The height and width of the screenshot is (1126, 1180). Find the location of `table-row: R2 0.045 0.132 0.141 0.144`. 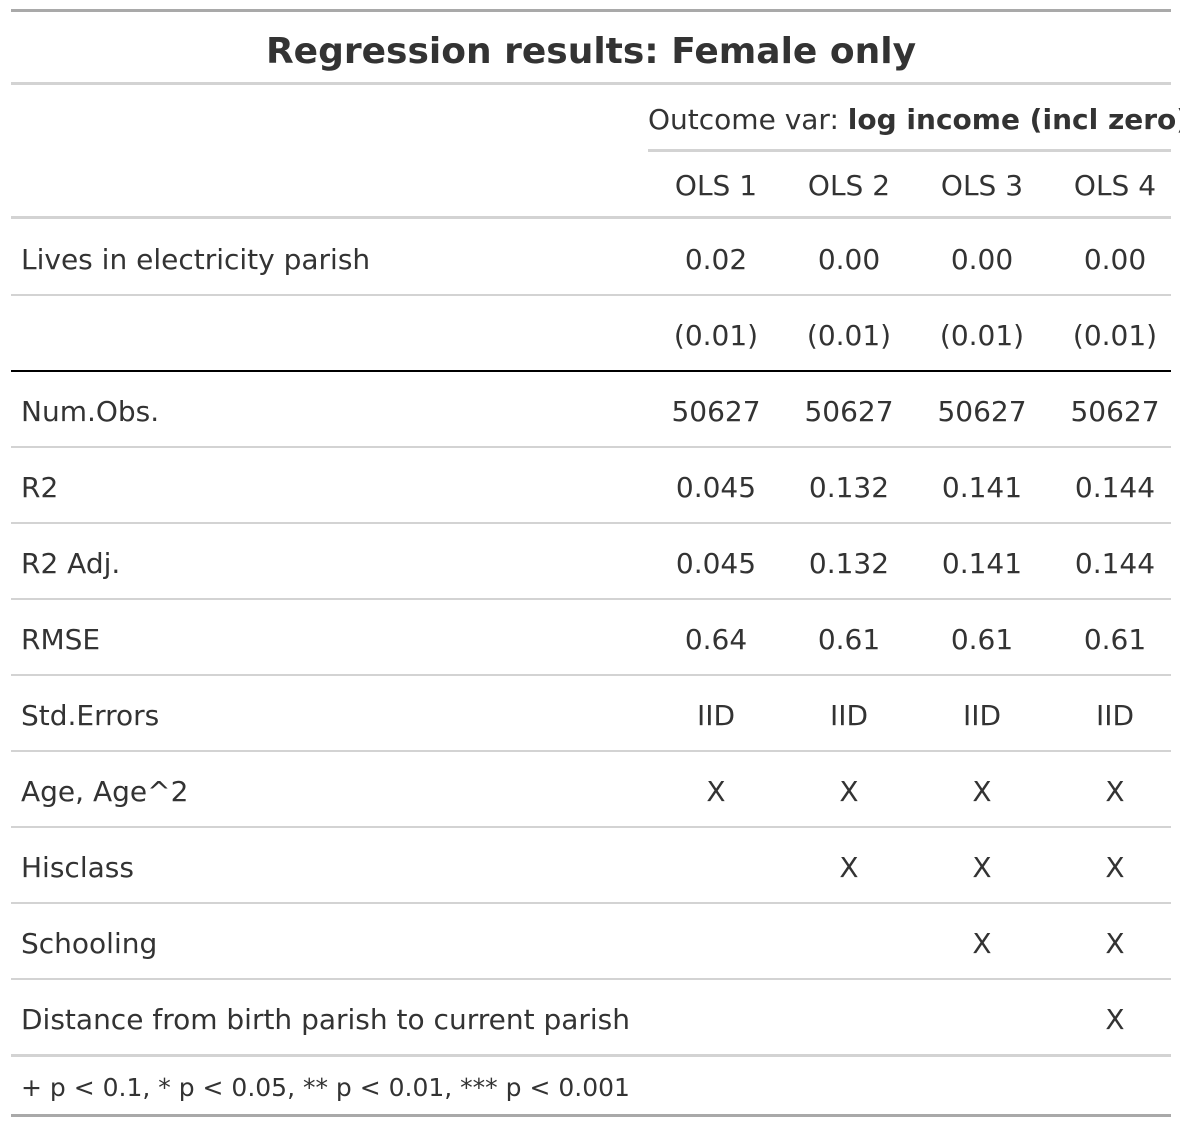

table-row: R2 0.045 0.132 0.141 0.144 is located at coordinates (591, 488).